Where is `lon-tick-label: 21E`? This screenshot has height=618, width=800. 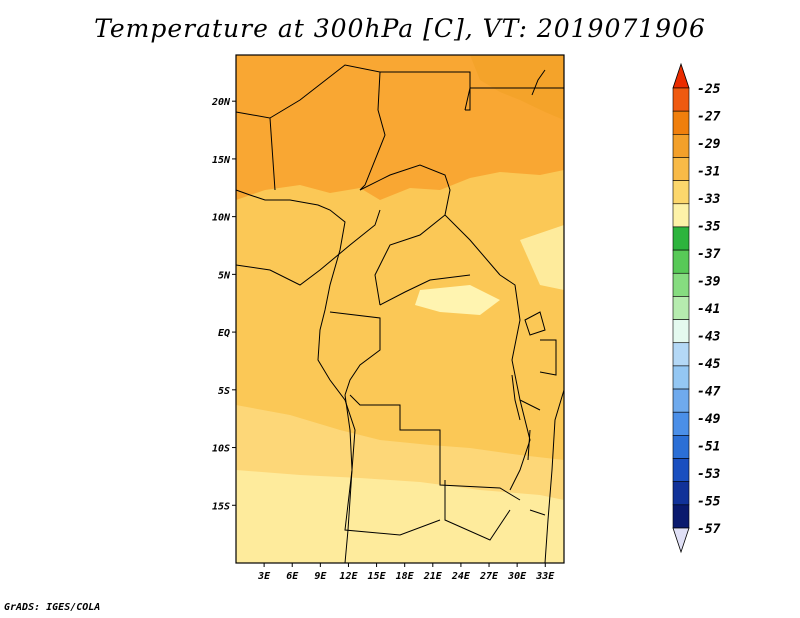
lon-tick-label: 21E is located at coordinates (433, 576).